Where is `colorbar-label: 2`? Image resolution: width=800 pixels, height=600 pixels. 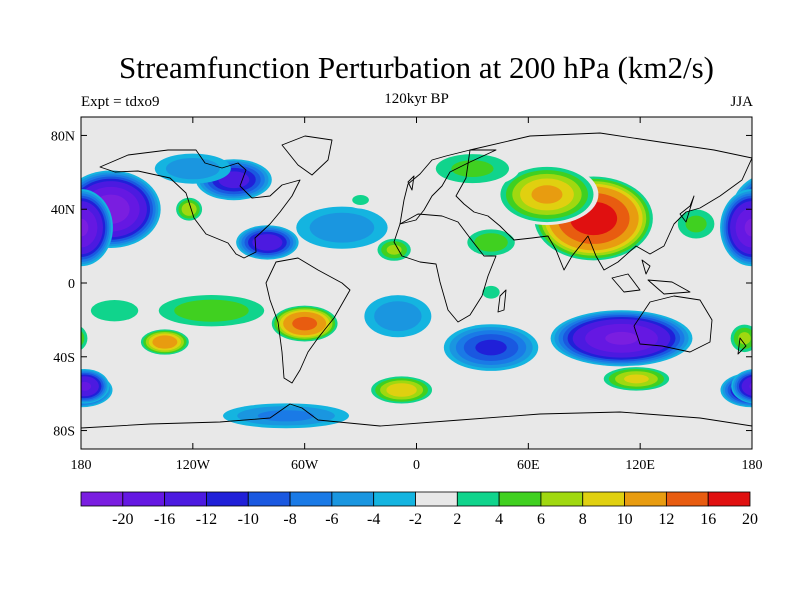
colorbar-label: 2 is located at coordinates (457, 519).